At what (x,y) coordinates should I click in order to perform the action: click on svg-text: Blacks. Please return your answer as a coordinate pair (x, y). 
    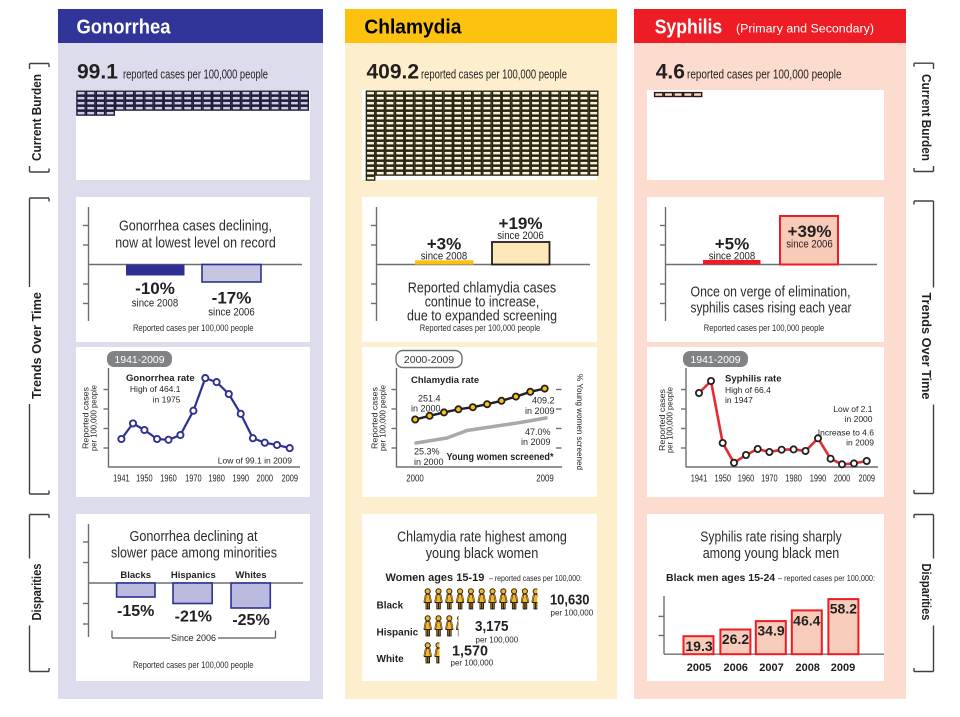
    Looking at the image, I should click on (135, 575).